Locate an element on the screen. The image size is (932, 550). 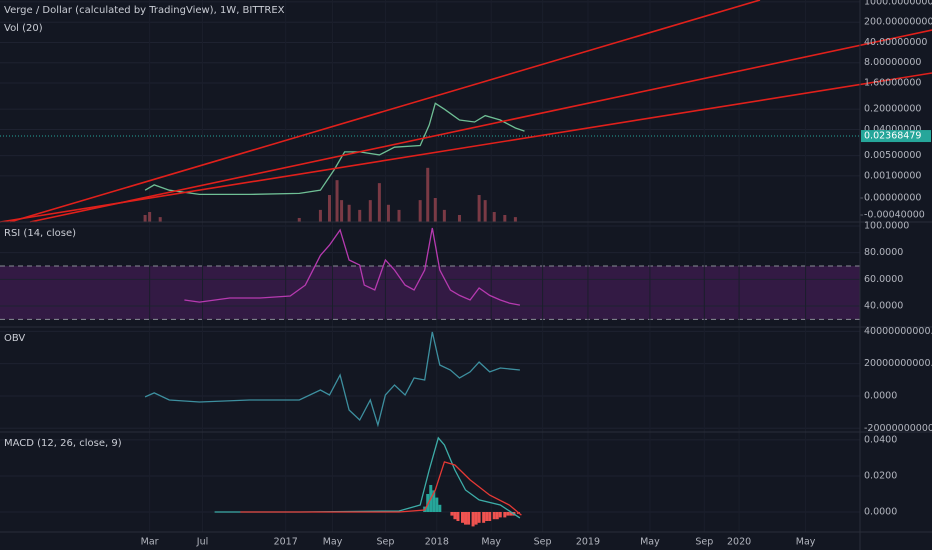
y-tick-label: 0.20000000 is located at coordinates (892, 109).